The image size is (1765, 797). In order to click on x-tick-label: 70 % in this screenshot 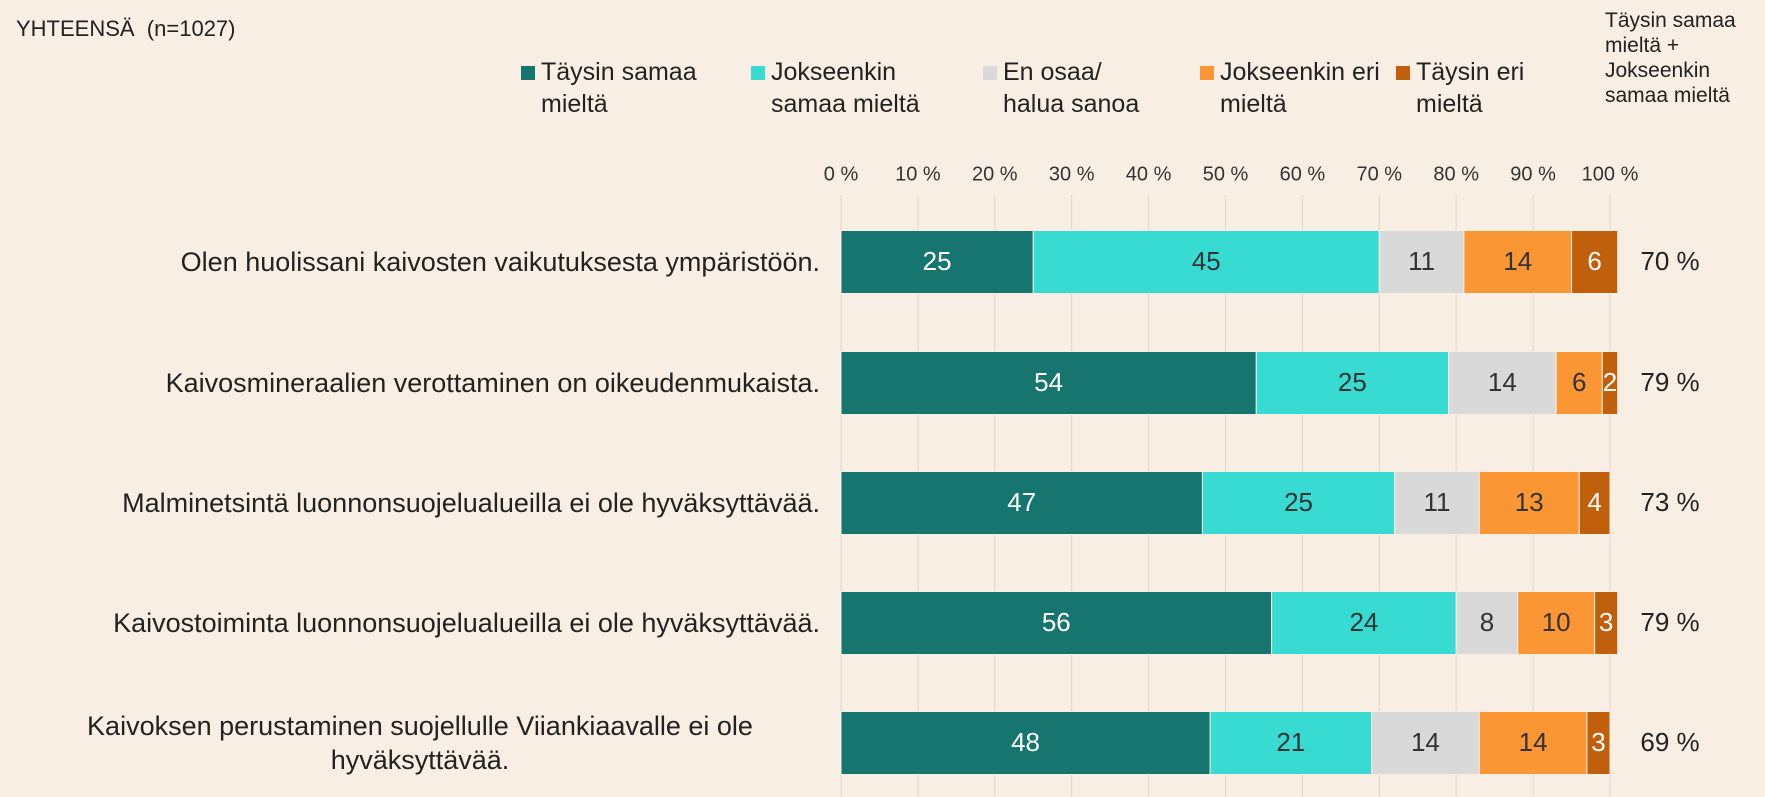, I will do `click(1380, 174)`.